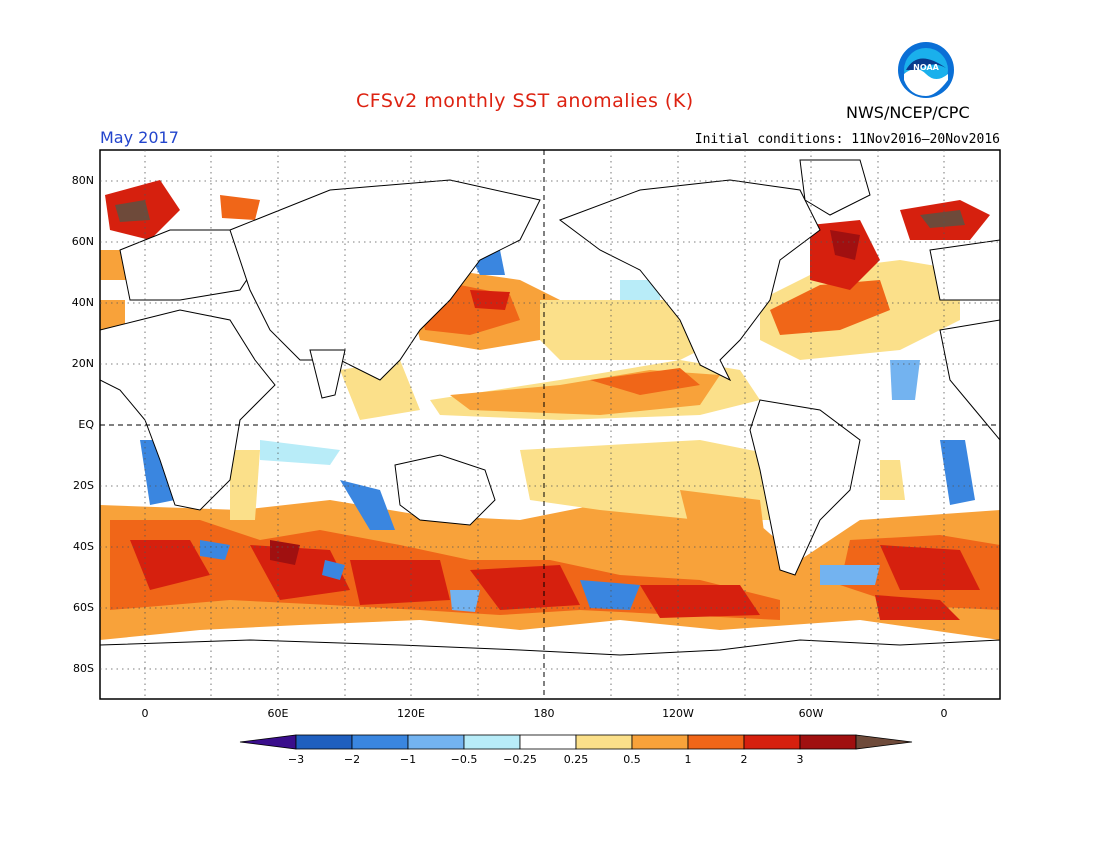 The width and height of the screenshot is (1100, 850). I want to click on noaa-logo-text: NOAA, so click(926, 67).